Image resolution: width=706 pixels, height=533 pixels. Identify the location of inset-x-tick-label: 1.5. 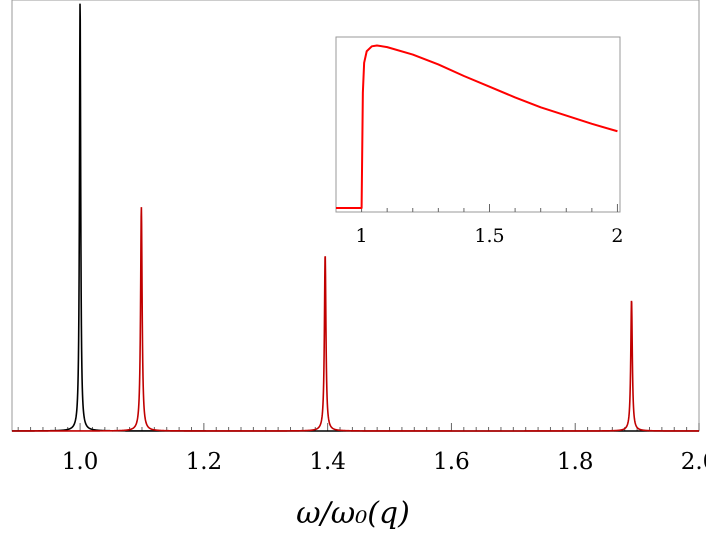
(489, 236).